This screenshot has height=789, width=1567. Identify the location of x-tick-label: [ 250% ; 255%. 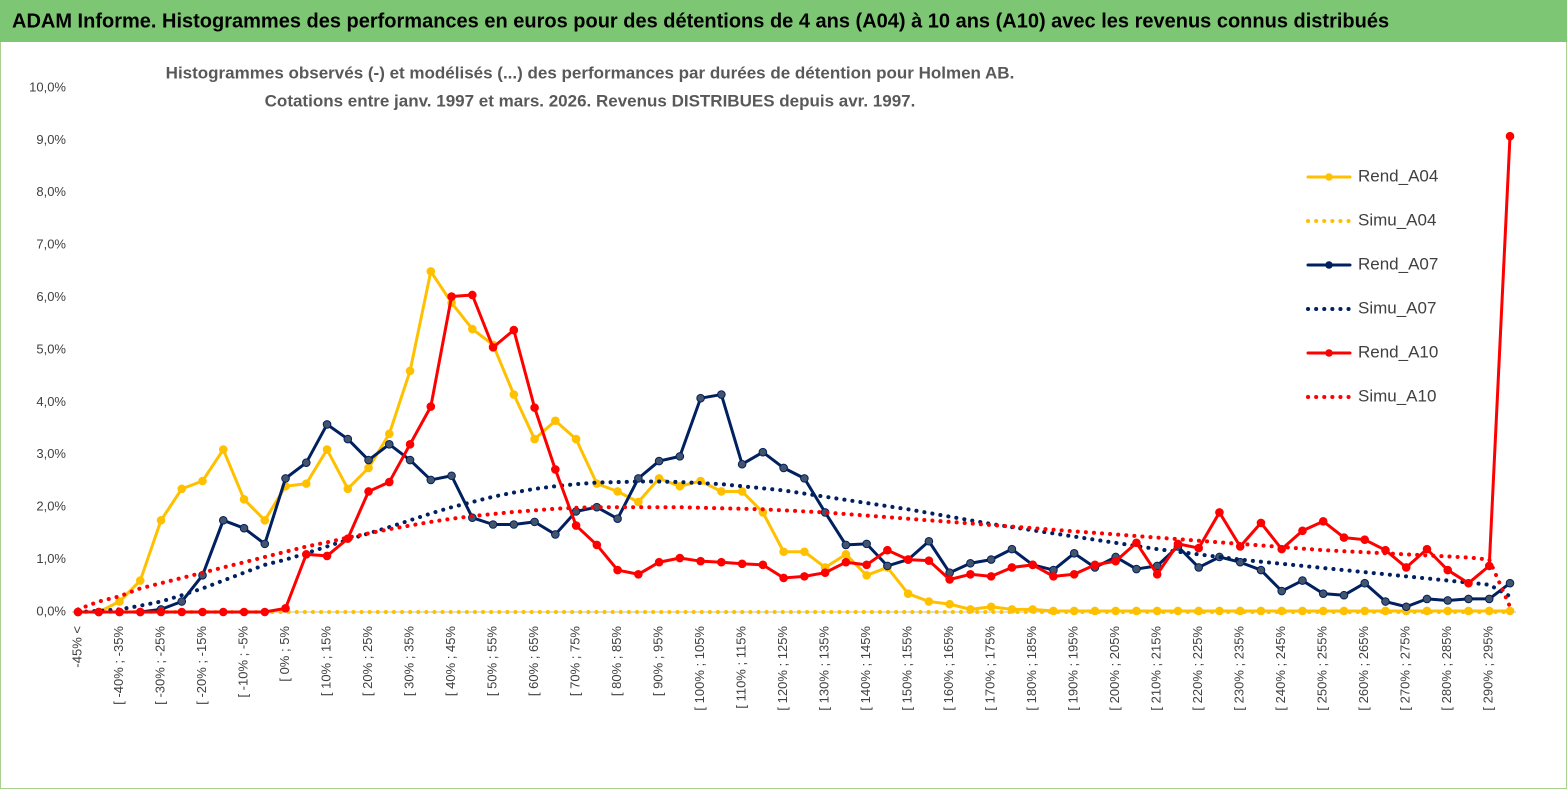
(1322, 668).